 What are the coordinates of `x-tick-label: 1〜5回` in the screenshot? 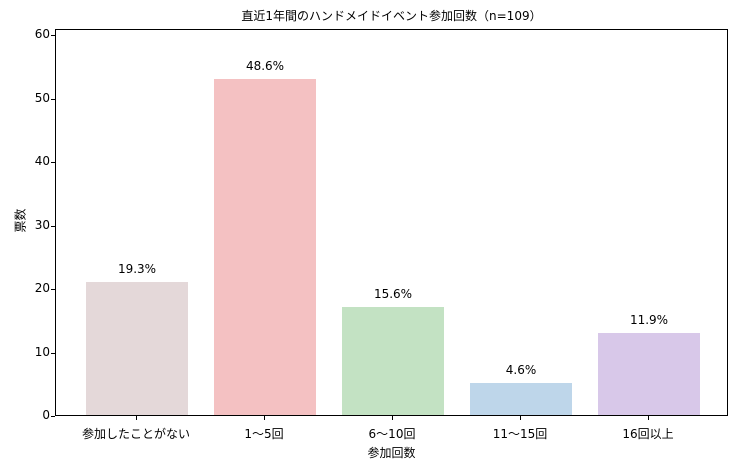 It's located at (264, 434).